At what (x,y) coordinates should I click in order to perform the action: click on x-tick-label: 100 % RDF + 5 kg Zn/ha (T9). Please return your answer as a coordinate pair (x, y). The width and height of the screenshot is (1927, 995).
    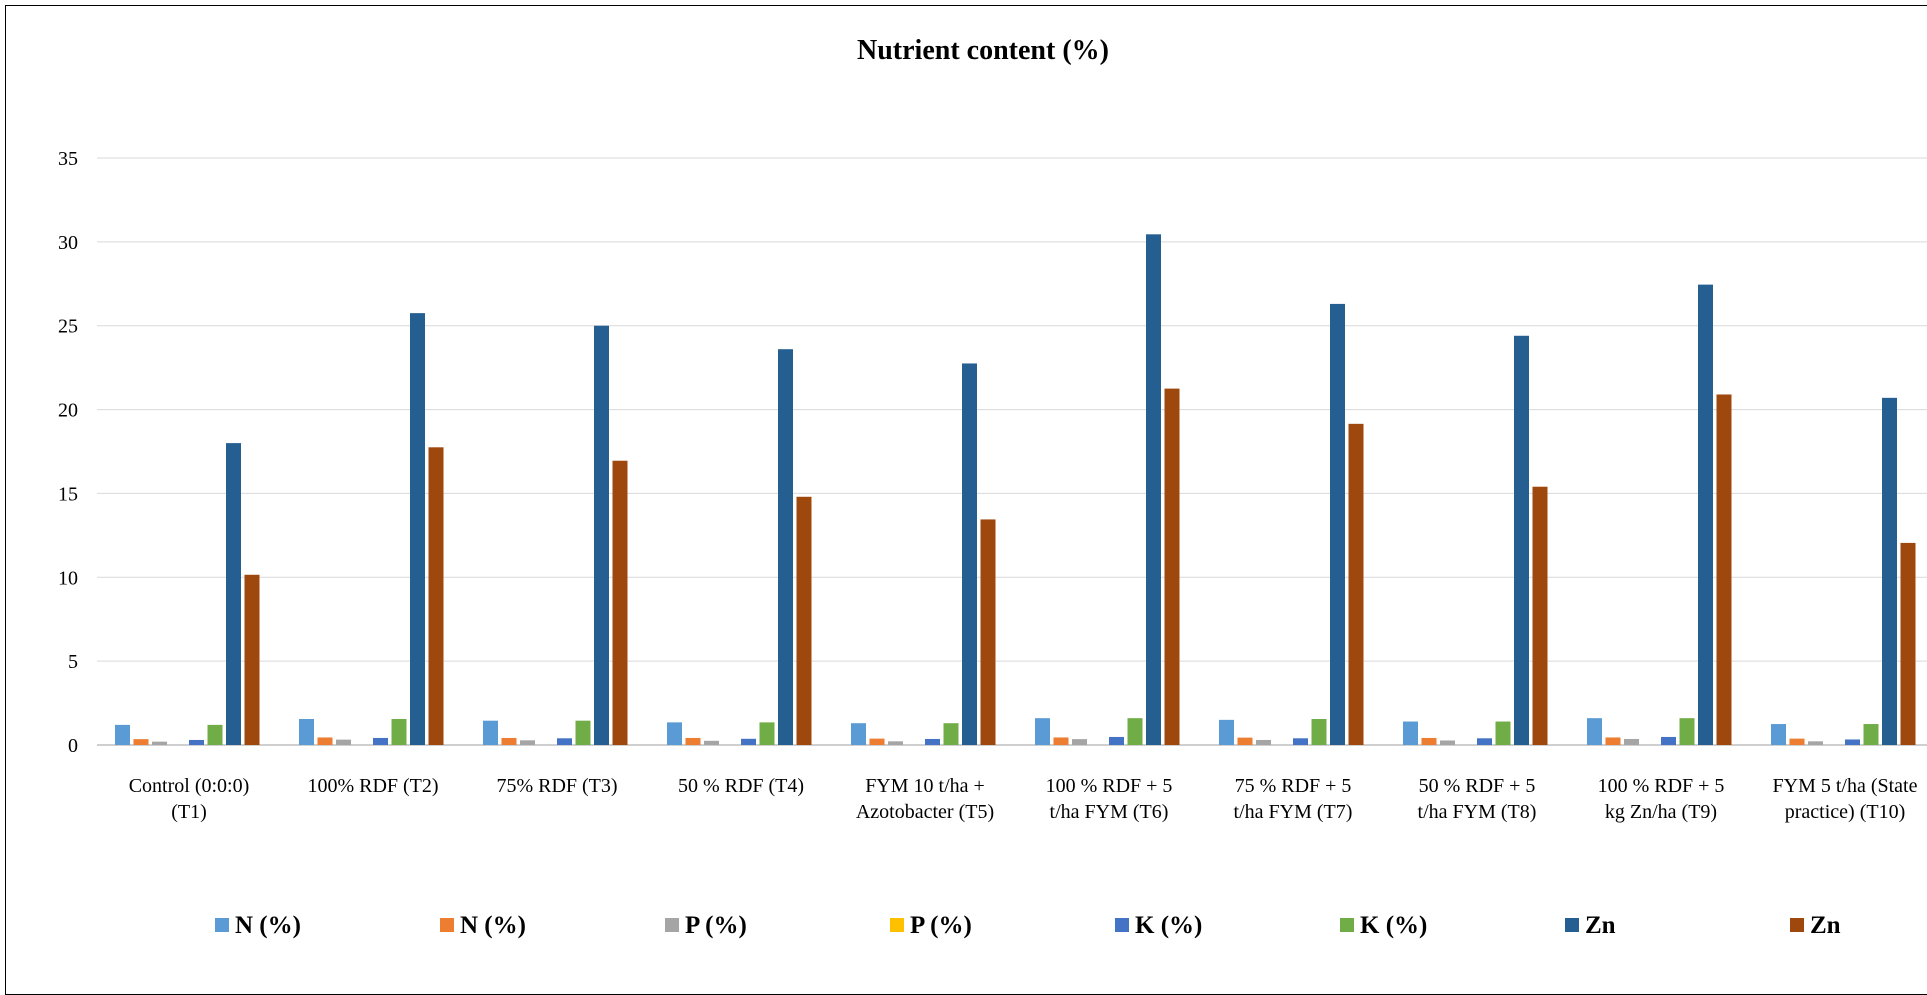
    Looking at the image, I should click on (1661, 799).